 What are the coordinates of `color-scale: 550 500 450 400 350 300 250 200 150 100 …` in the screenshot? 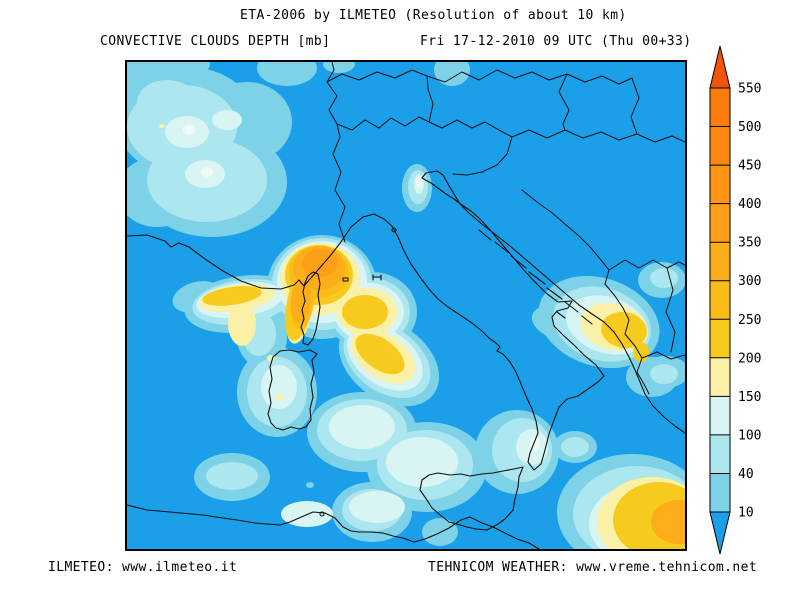 It's located at (735, 300).